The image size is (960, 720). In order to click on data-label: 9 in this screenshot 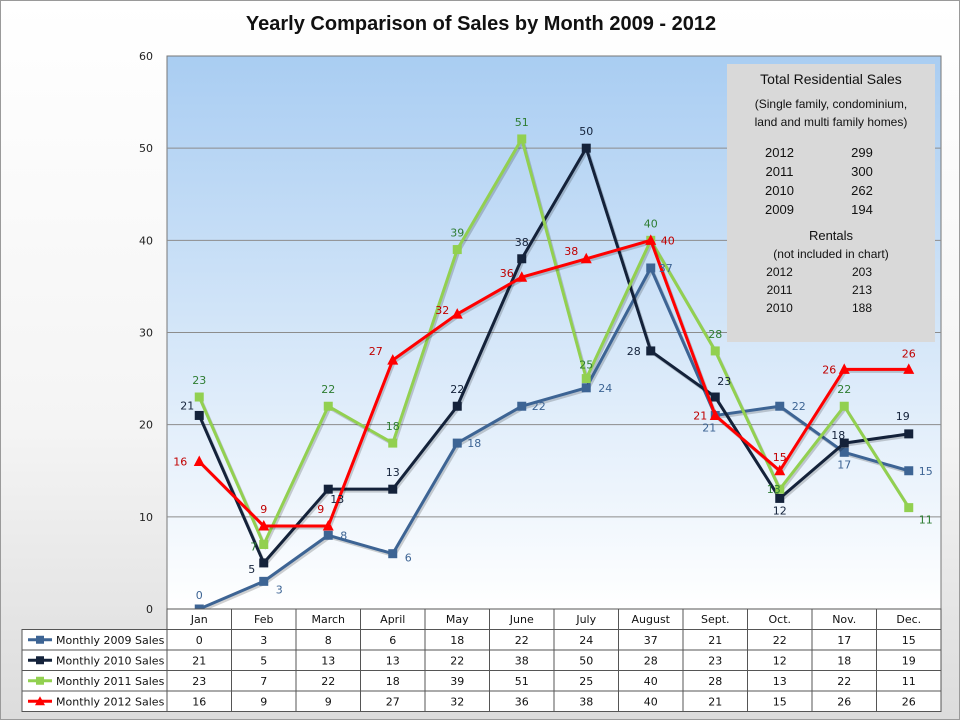, I will do `click(263, 509)`.